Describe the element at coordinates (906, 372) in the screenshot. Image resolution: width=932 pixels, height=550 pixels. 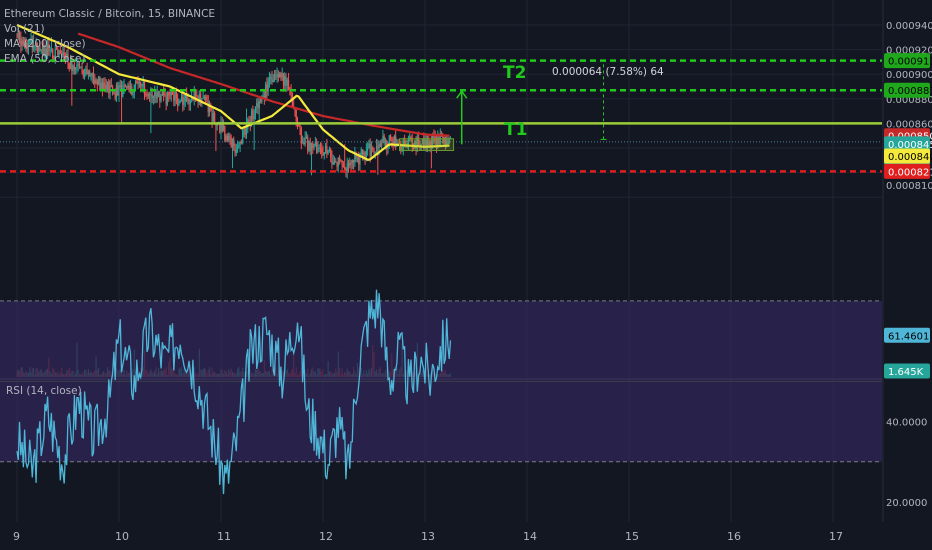
I see `price-badge-label: 1.645K` at that location.